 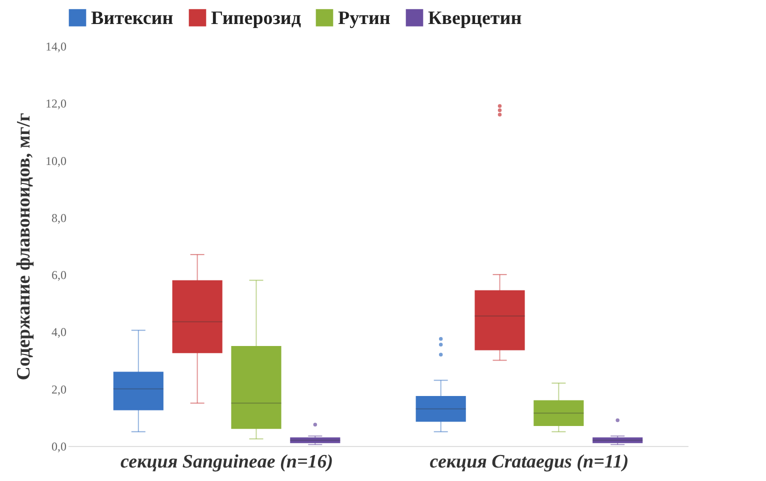 I want to click on y-tick-label: 4,0, so click(x=59, y=332).